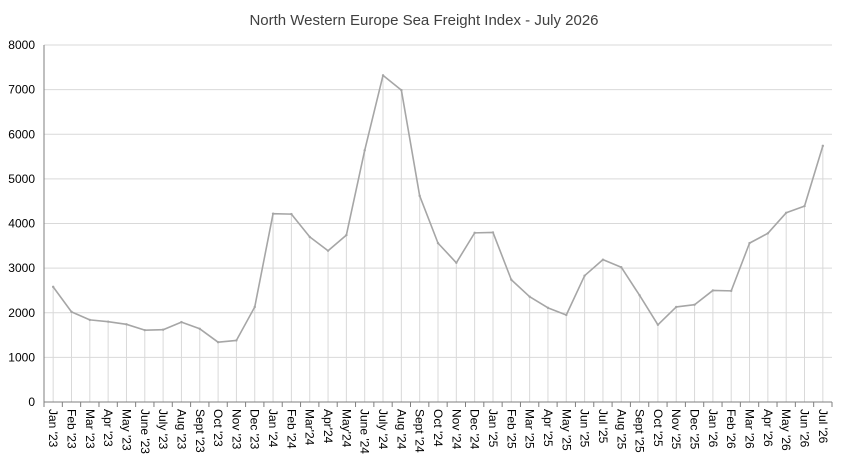  What do you see at coordinates (181, 429) in the screenshot?
I see `x-tick-label: Aug '23` at bounding box center [181, 429].